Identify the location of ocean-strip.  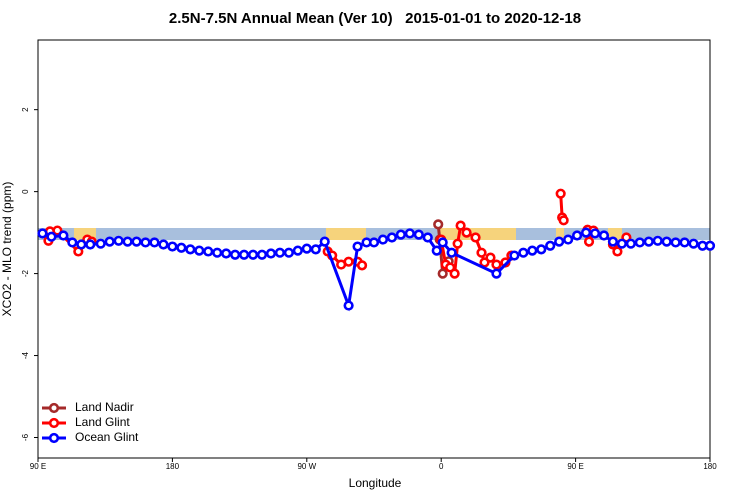
(374, 234).